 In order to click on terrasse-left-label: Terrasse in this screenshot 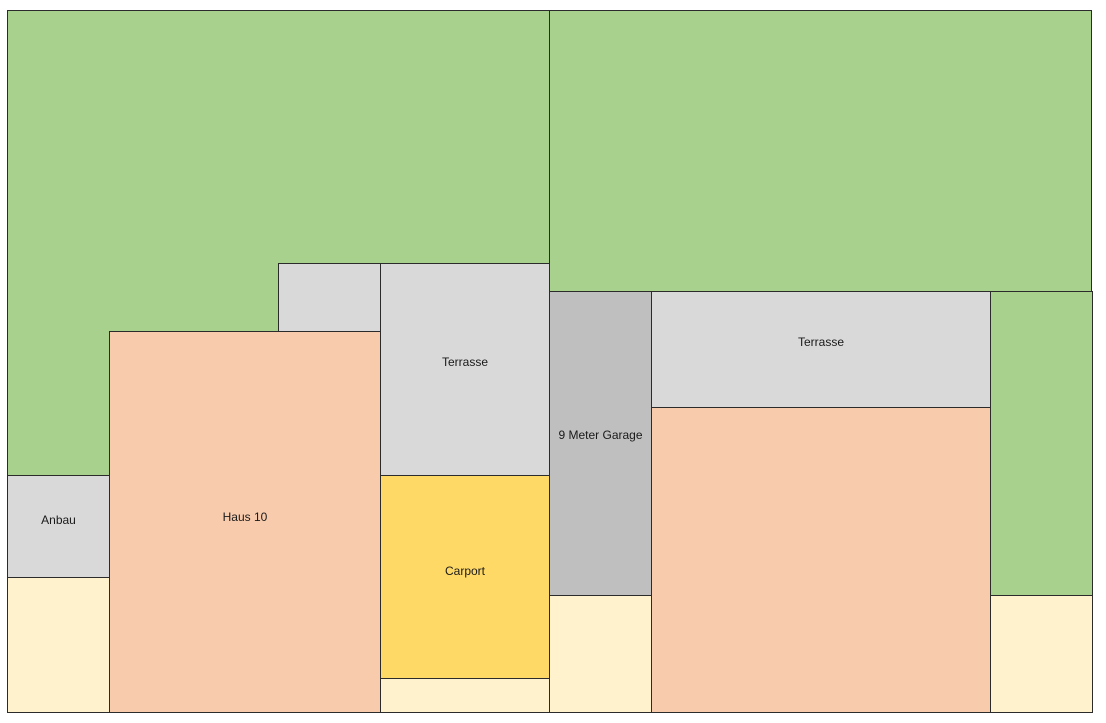, I will do `click(464, 362)`.